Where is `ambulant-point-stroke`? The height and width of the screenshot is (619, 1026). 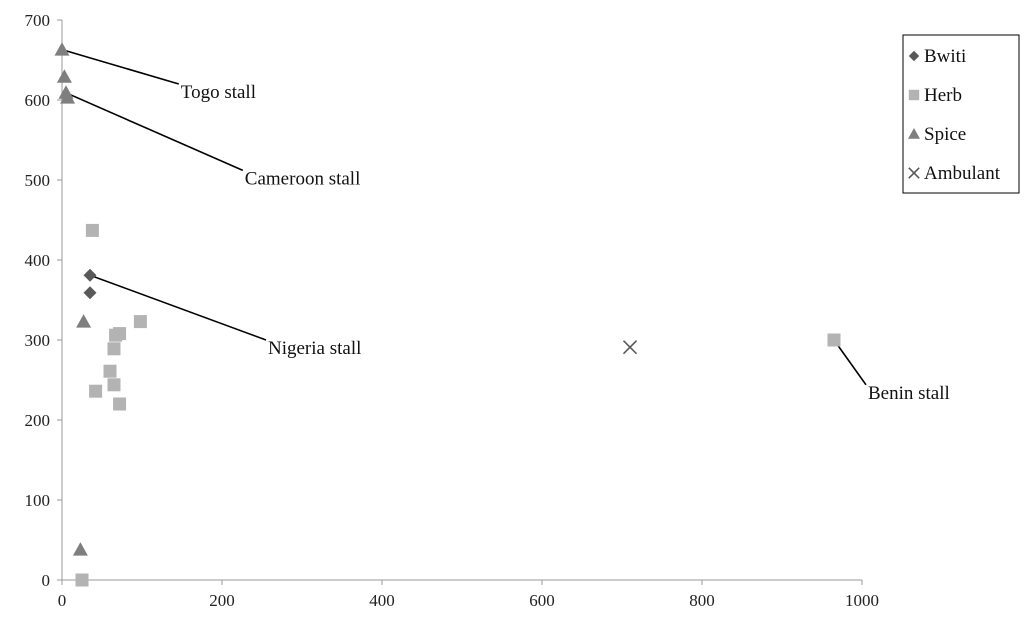
ambulant-point-stroke is located at coordinates (630, 347).